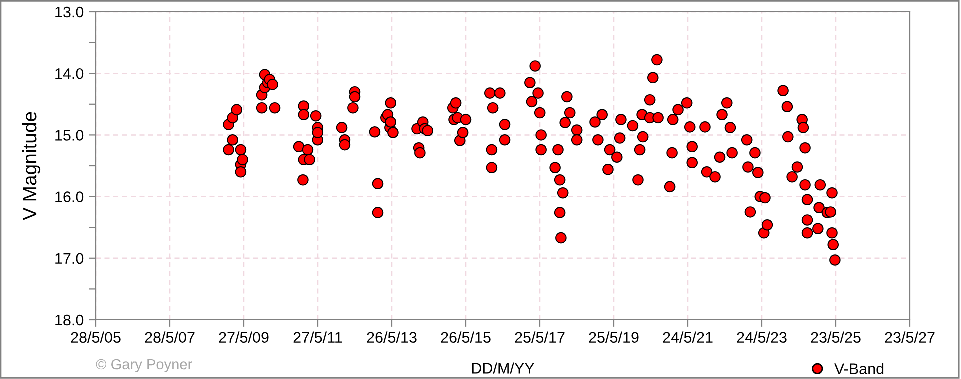 Image resolution: width=961 pixels, height=379 pixels. What do you see at coordinates (392, 338) in the screenshot?
I see `x-tick-label: 26/5/13` at bounding box center [392, 338].